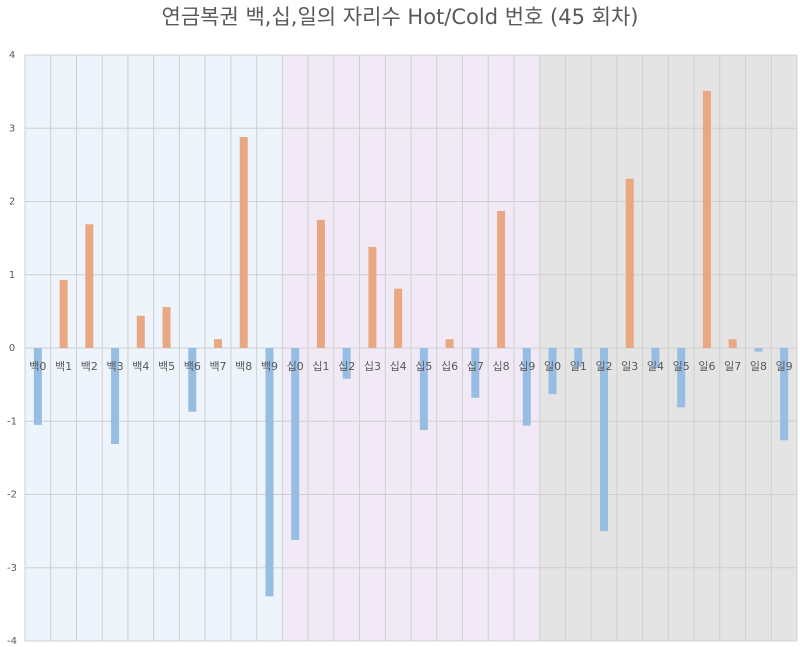 Image resolution: width=800 pixels, height=647 pixels. What do you see at coordinates (217, 366) in the screenshot?
I see `x-tick-label: 백7` at bounding box center [217, 366].